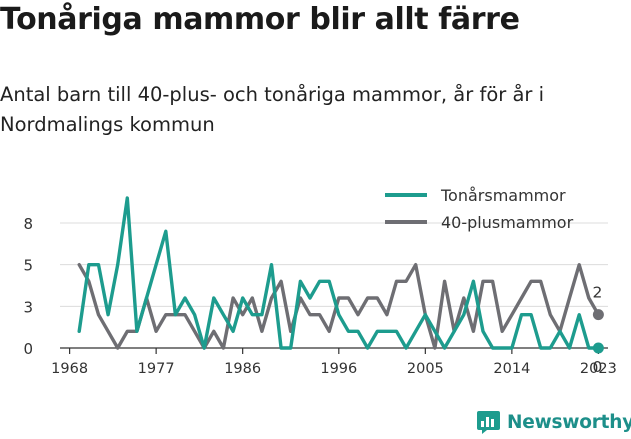 Image resolution: width=631 pixels, height=439 pixels. I want to click on x-tick-label: 2023, so click(598, 369).